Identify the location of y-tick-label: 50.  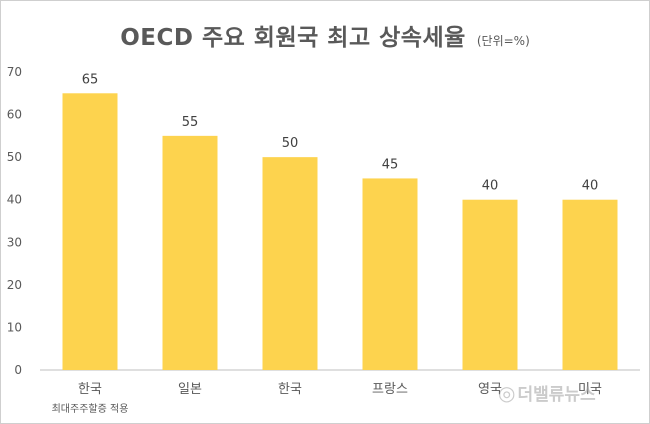
(14, 157).